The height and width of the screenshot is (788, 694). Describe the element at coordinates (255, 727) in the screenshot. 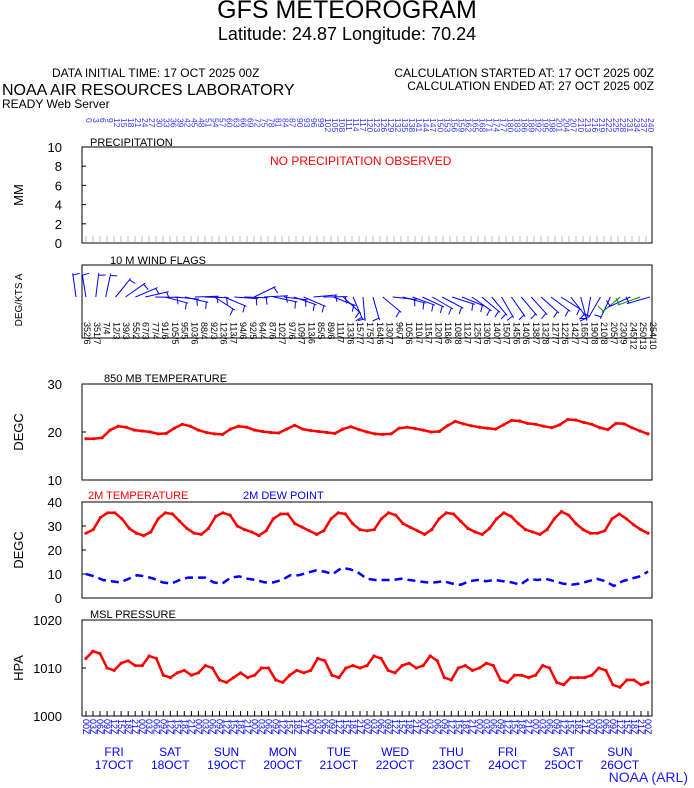

I see `utc-tick-label: 00Z` at that location.